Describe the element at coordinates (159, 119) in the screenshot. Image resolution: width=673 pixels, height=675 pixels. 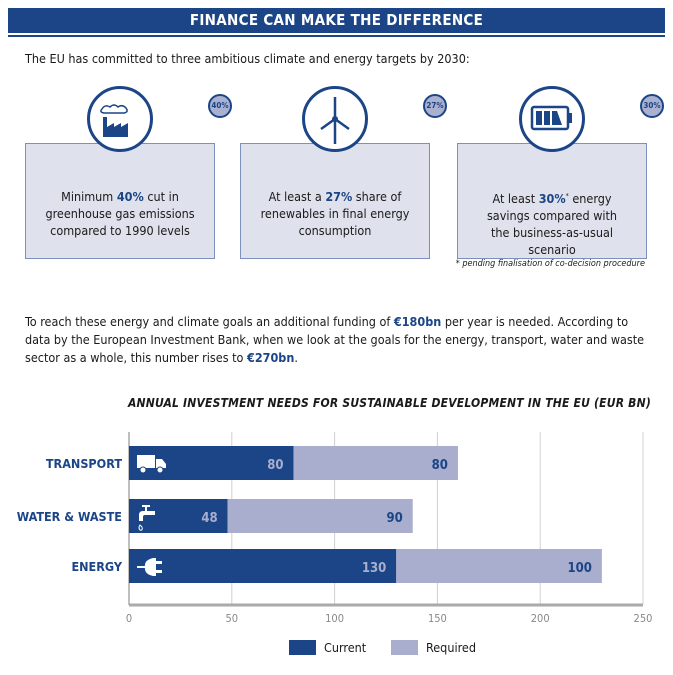
I see `factory-icon-circle: 40%` at that location.